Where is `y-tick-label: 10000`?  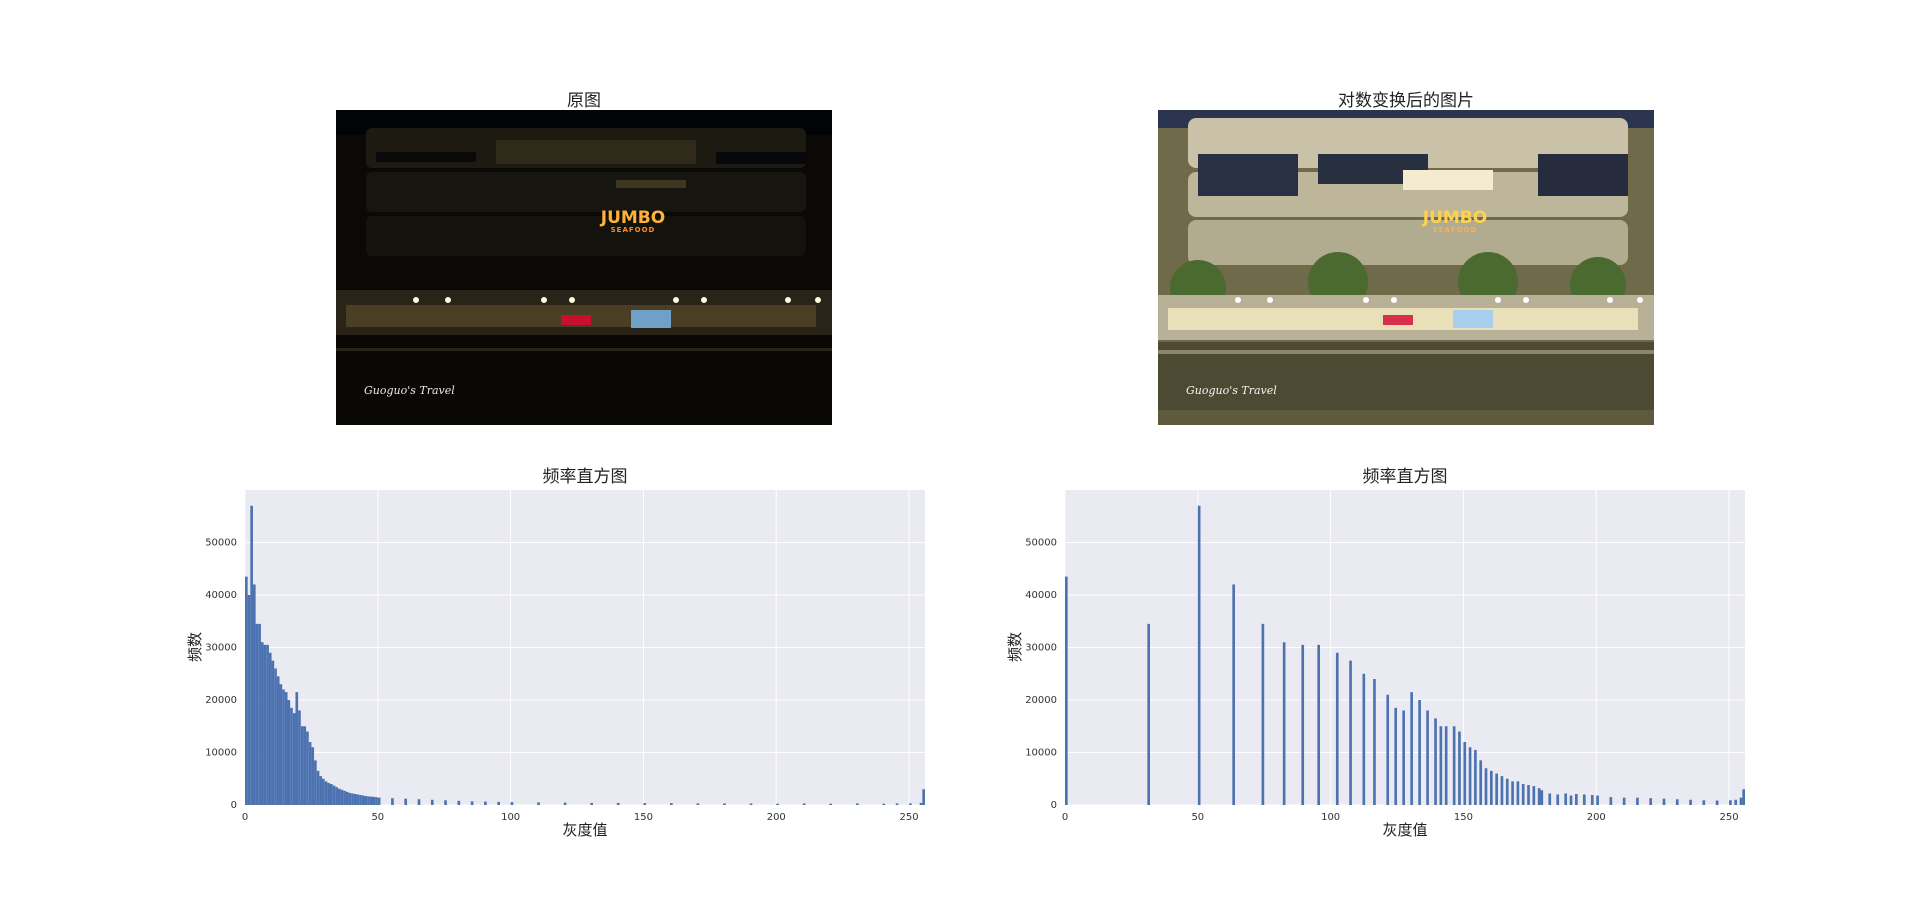
y-tick-label: 10000 is located at coordinates (221, 753).